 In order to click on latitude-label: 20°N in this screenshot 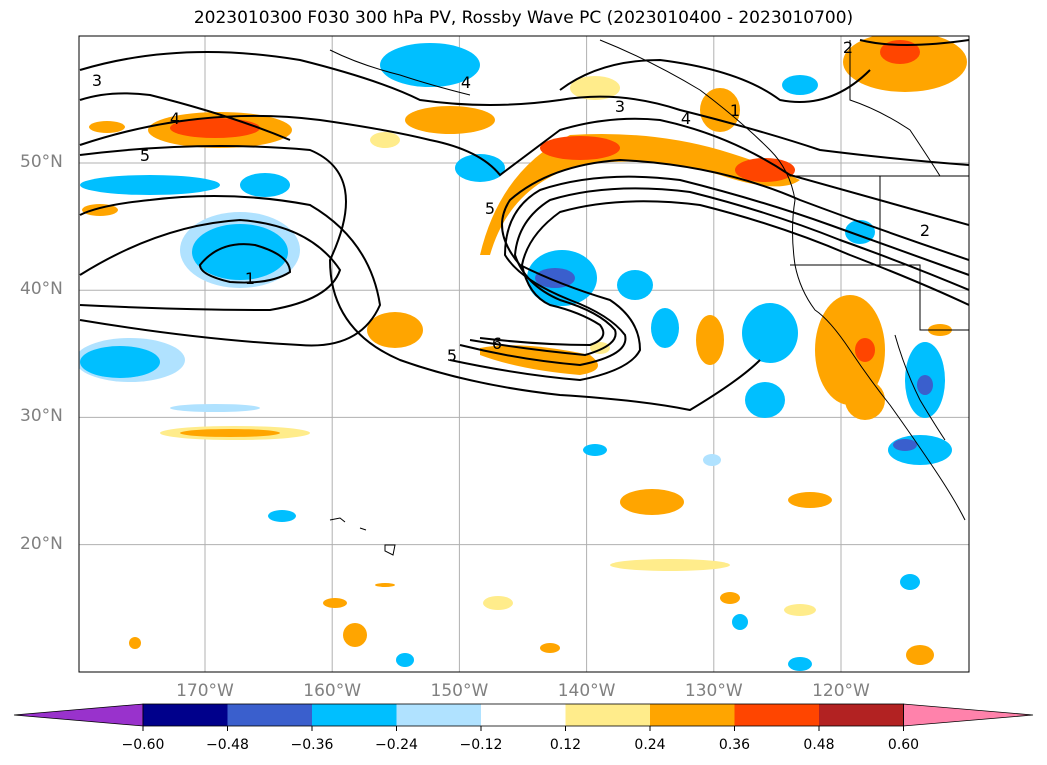, I will do `click(41, 543)`.